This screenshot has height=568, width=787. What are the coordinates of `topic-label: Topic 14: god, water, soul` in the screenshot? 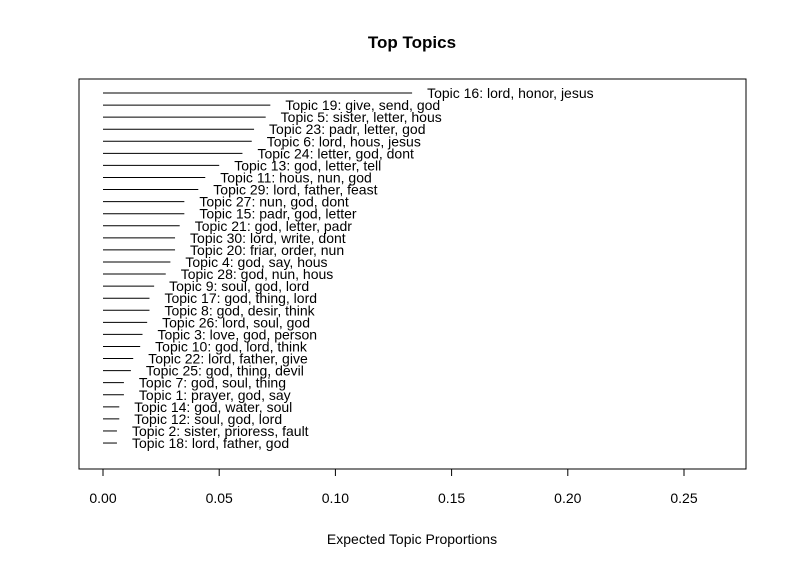 It's located at (213, 407).